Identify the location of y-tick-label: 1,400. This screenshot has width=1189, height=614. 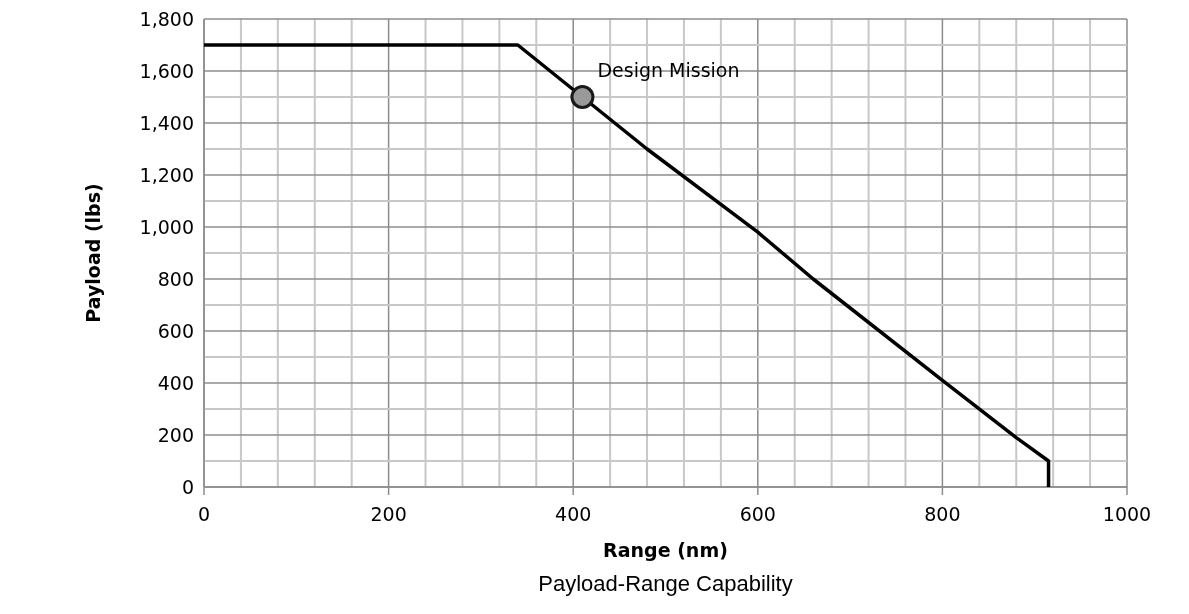
(166, 122).